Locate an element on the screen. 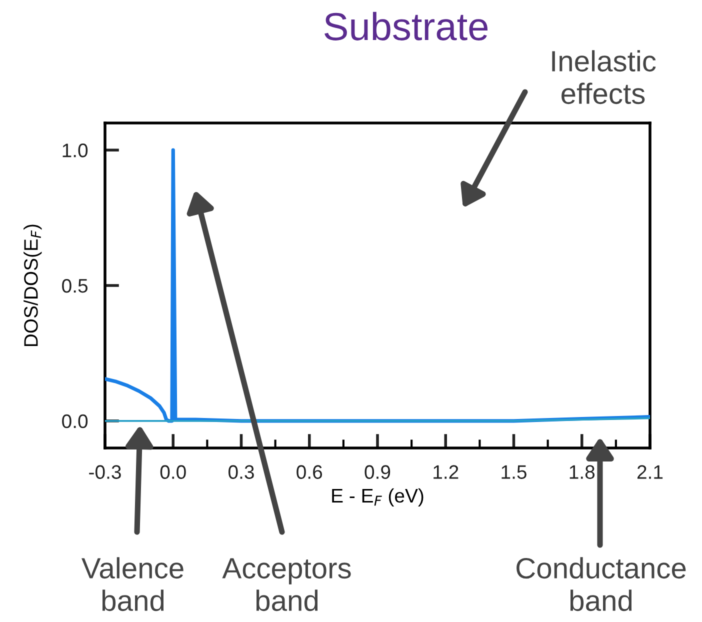 This screenshot has width=702, height=622. x-tick-label: 2.1 is located at coordinates (650, 472).